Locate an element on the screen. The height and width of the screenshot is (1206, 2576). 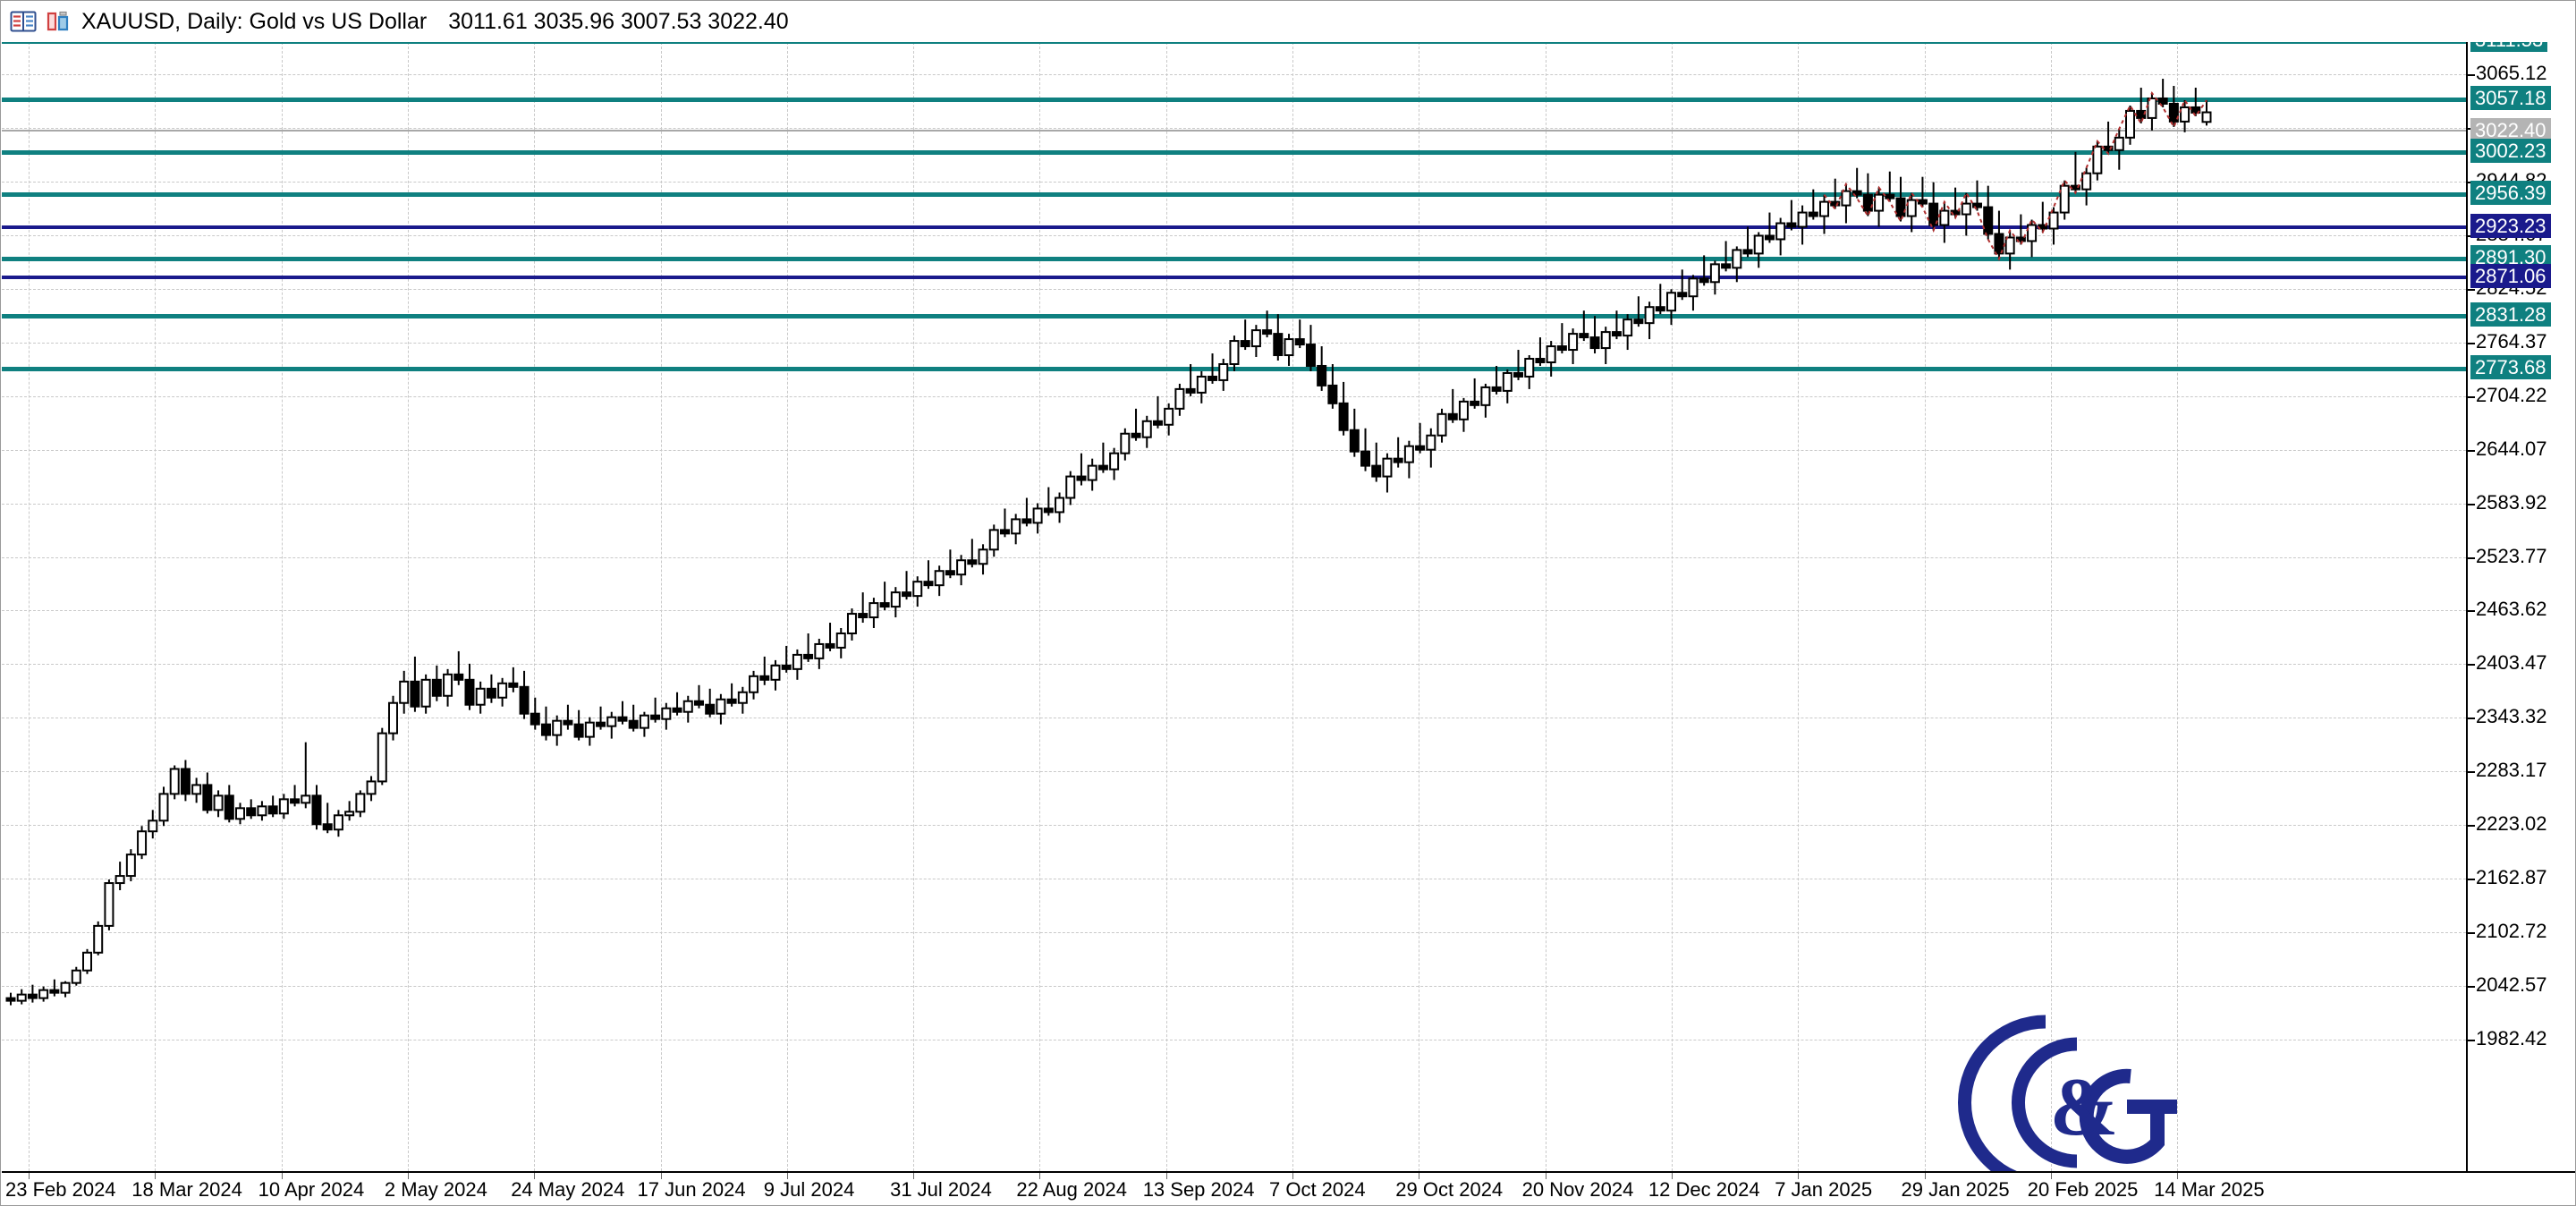
price-tag-3111.53: 3111.53 is located at coordinates (2509, 47).